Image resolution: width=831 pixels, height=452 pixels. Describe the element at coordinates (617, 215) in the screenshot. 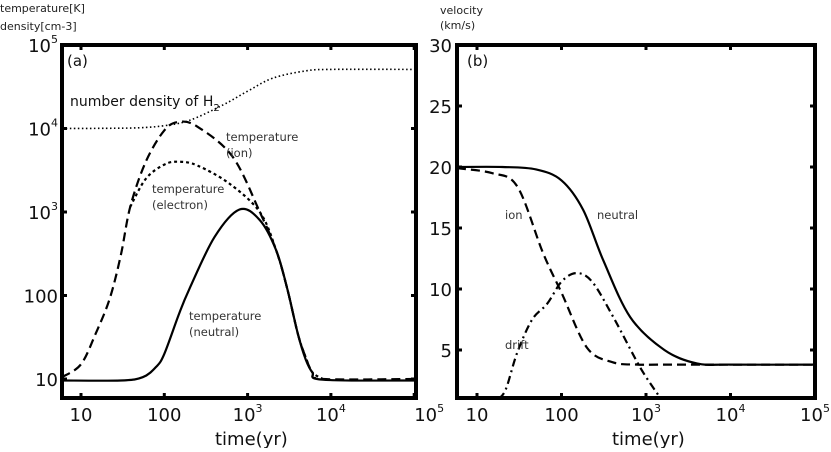

I see `annotation-neutral-velocity: neutral` at that location.